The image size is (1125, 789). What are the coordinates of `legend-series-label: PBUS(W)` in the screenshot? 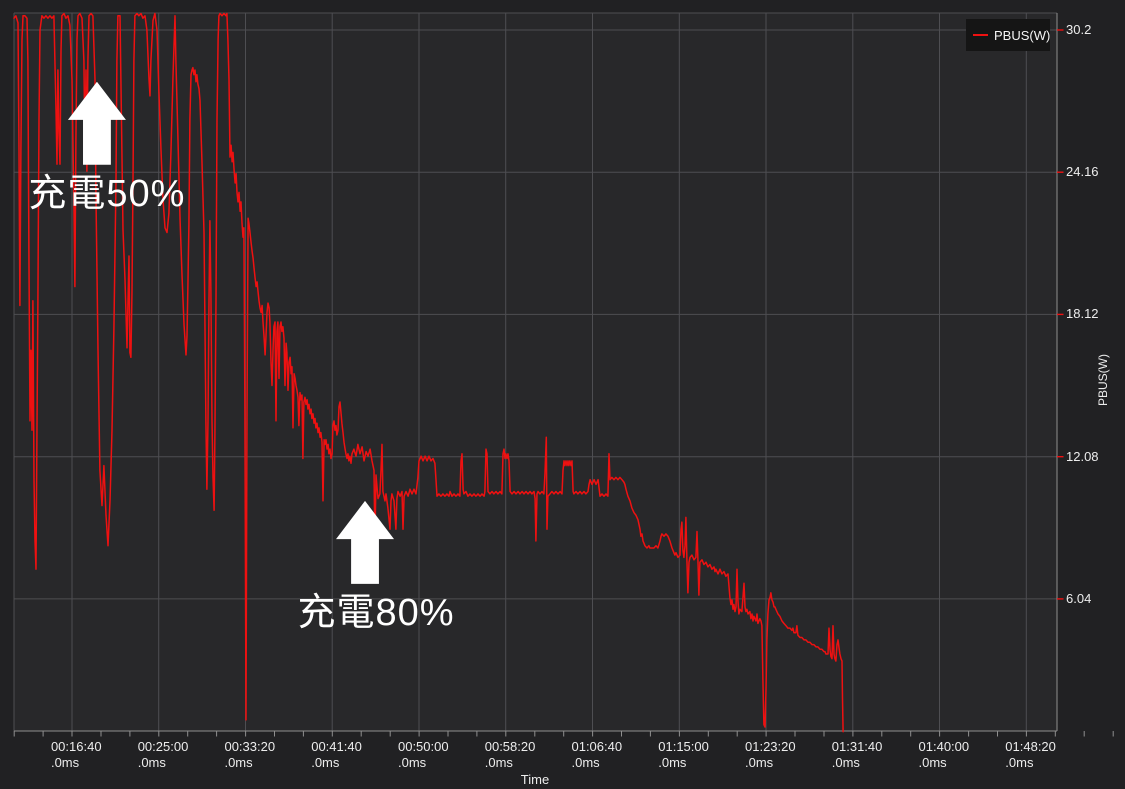 It's located at (1022, 35).